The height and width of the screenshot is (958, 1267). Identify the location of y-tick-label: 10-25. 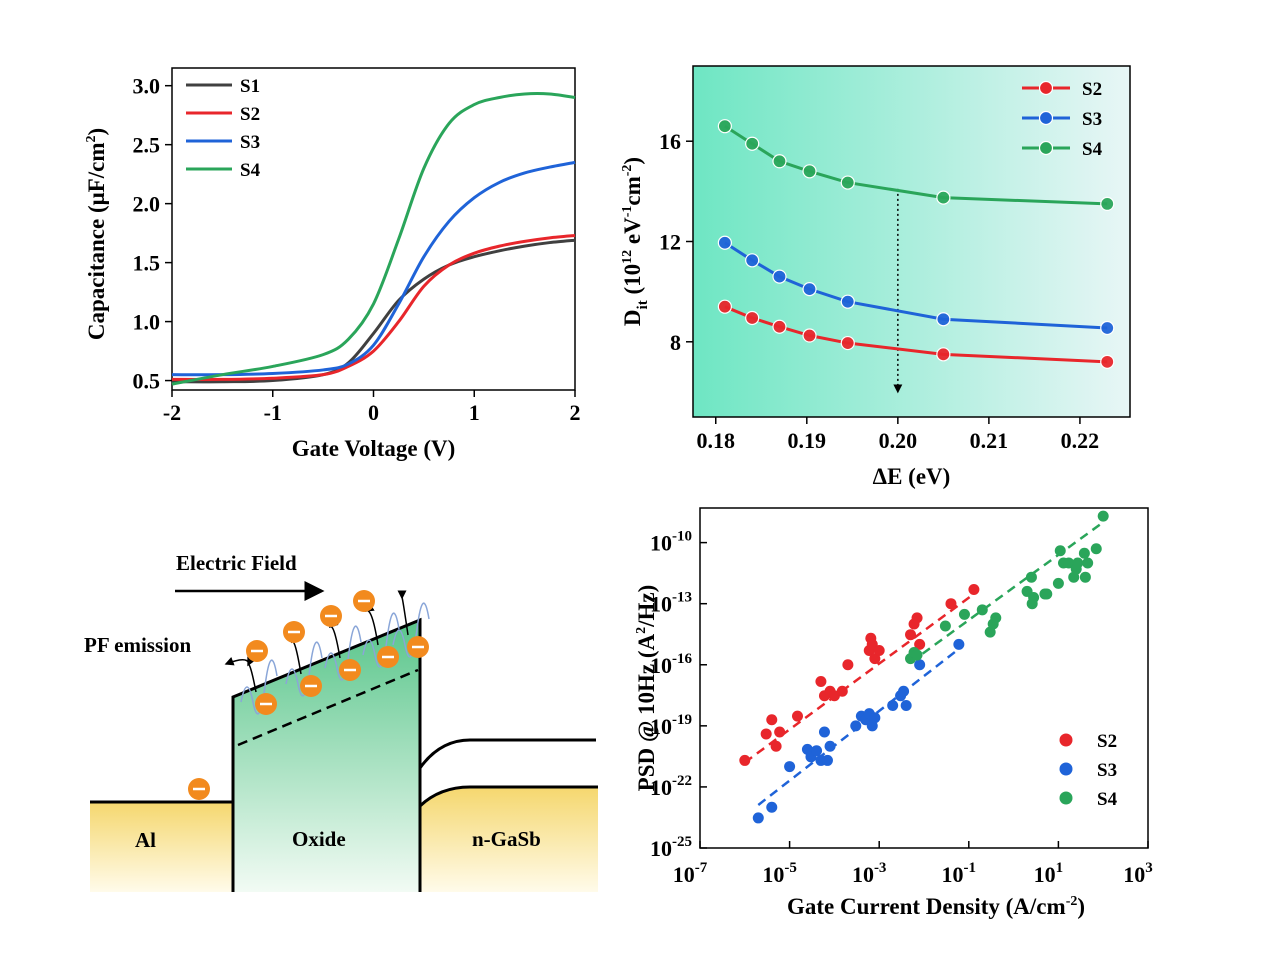
(671, 847).